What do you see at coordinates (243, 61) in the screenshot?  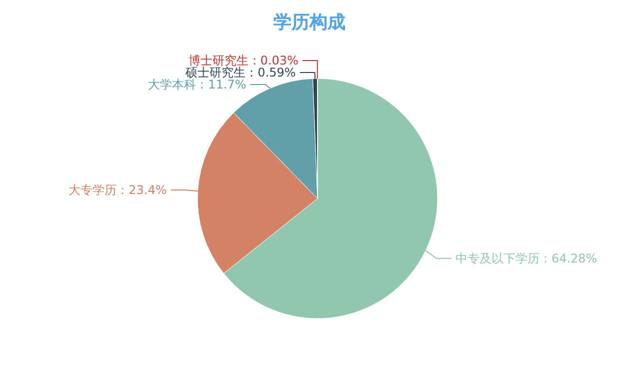 I see `slice-label: 博士研究生：0.03%` at bounding box center [243, 61].